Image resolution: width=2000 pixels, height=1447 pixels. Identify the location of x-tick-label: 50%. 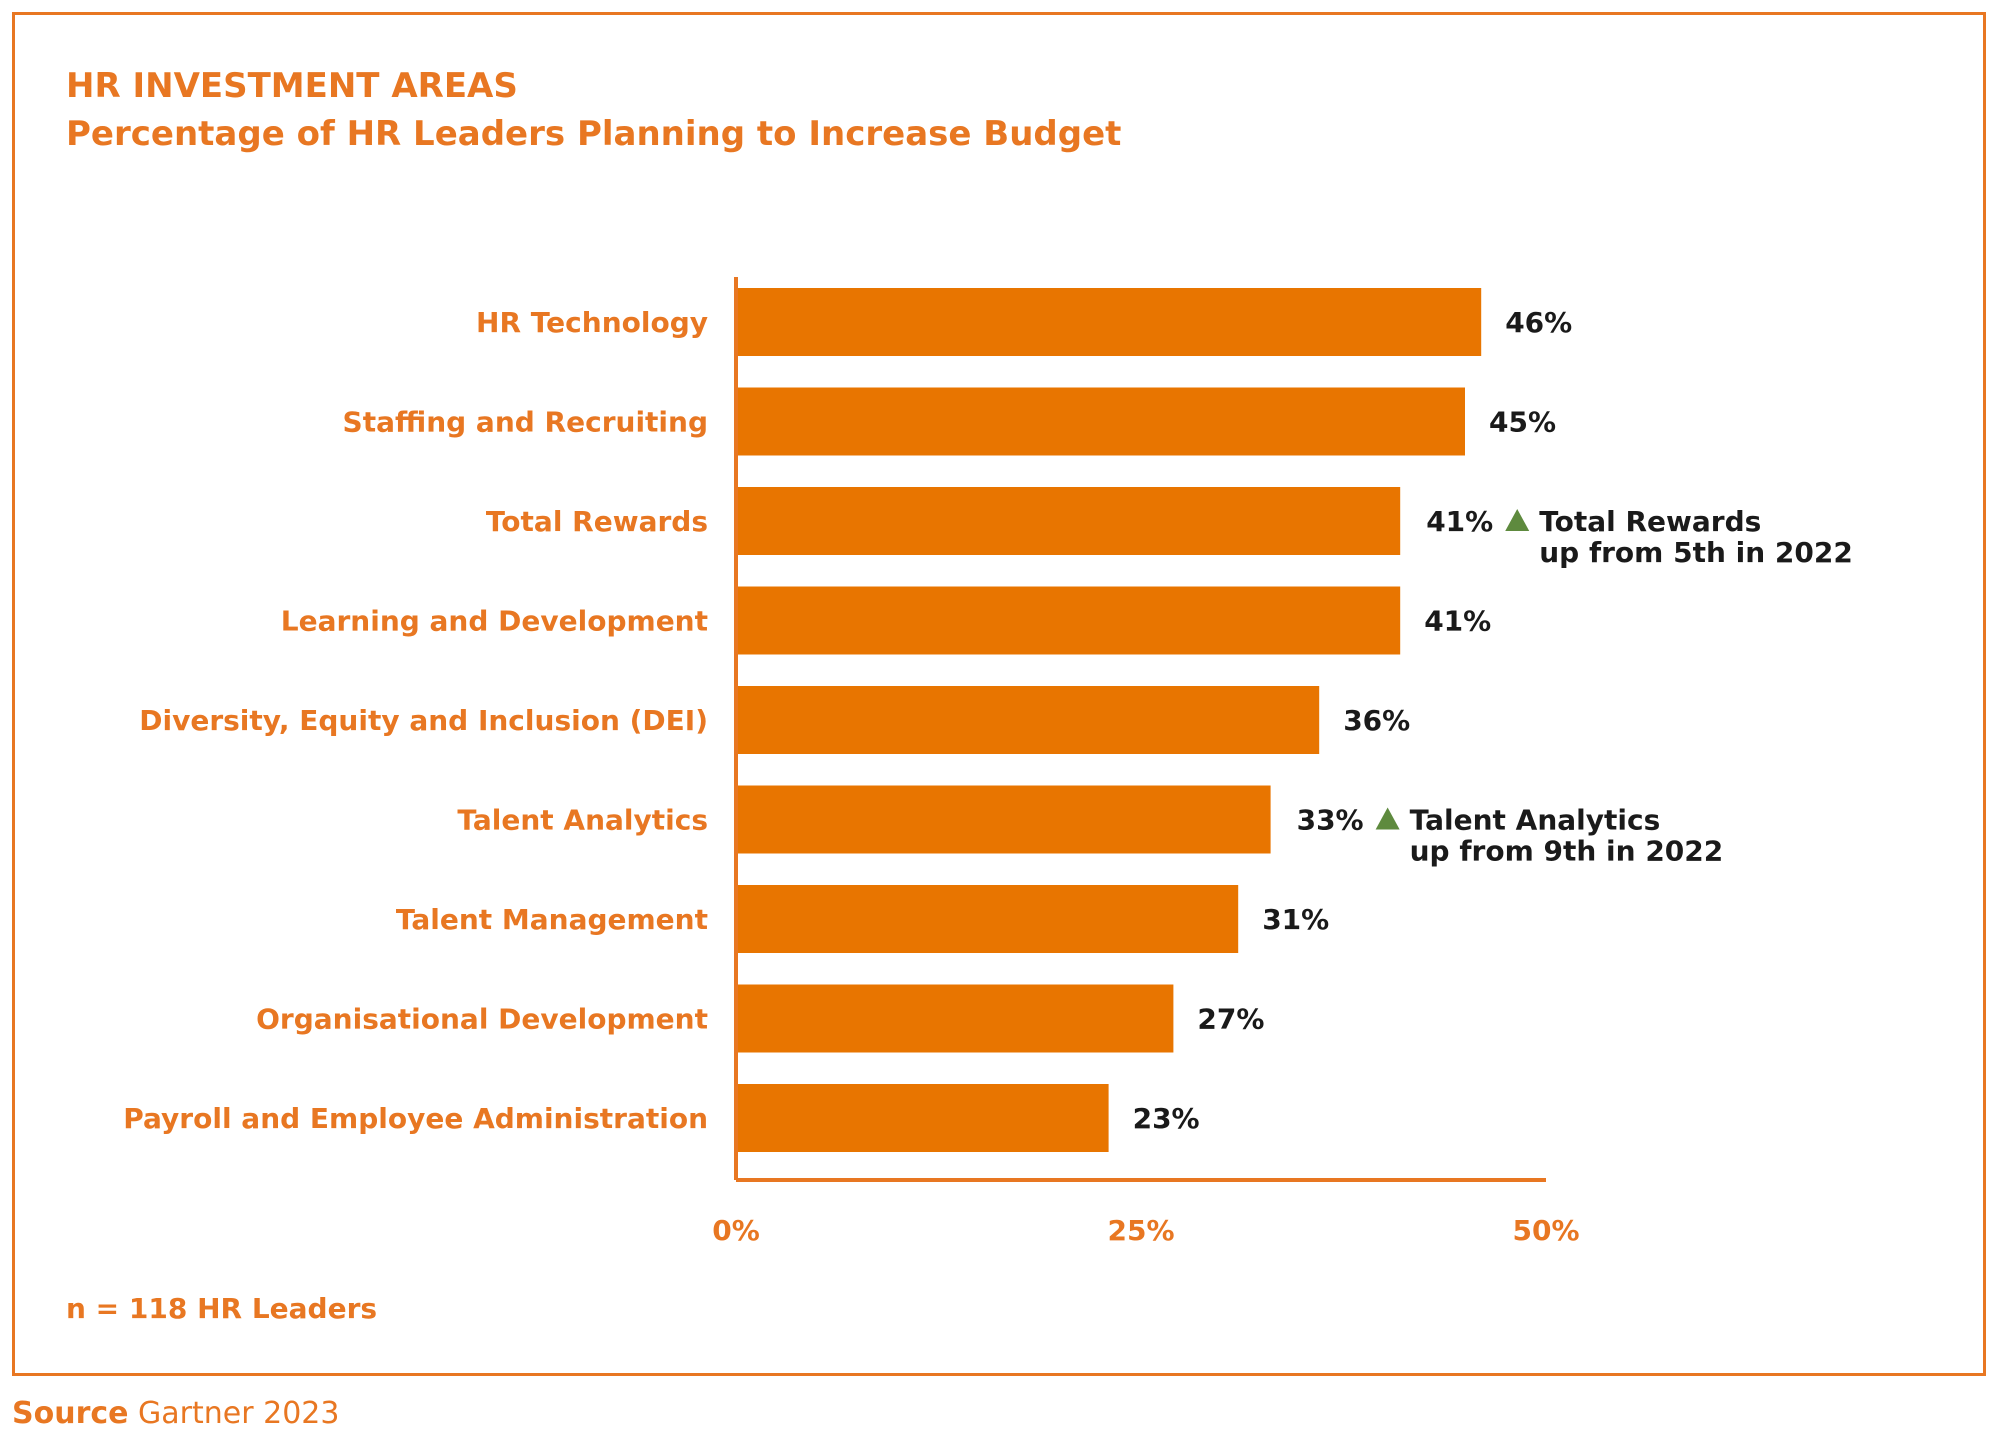
(1545, 1230).